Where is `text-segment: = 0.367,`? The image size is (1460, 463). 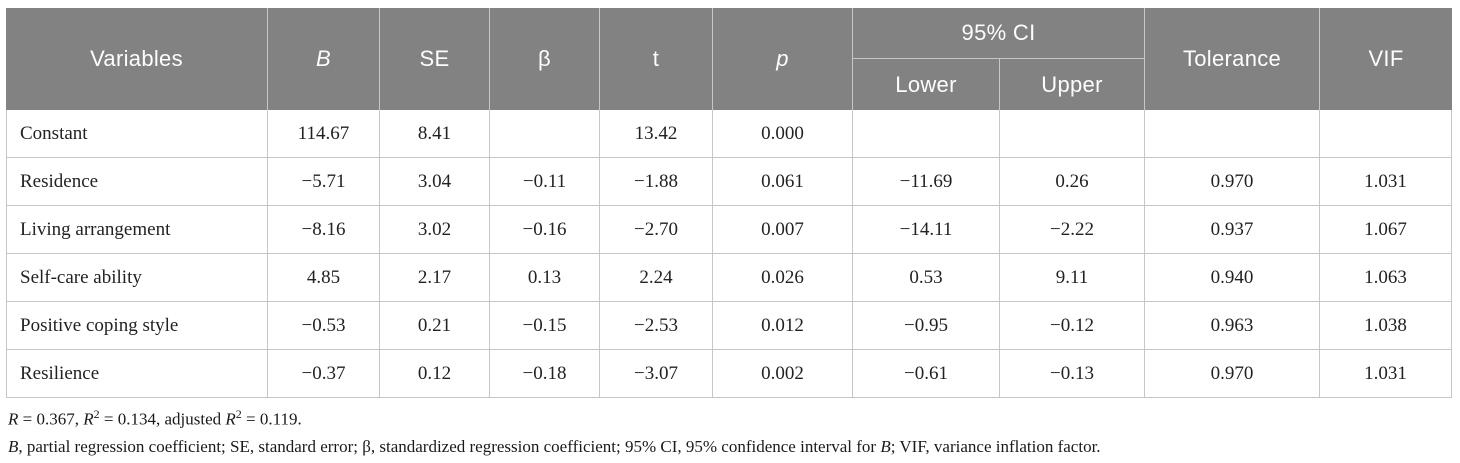 text-segment: = 0.367, is located at coordinates (51, 419).